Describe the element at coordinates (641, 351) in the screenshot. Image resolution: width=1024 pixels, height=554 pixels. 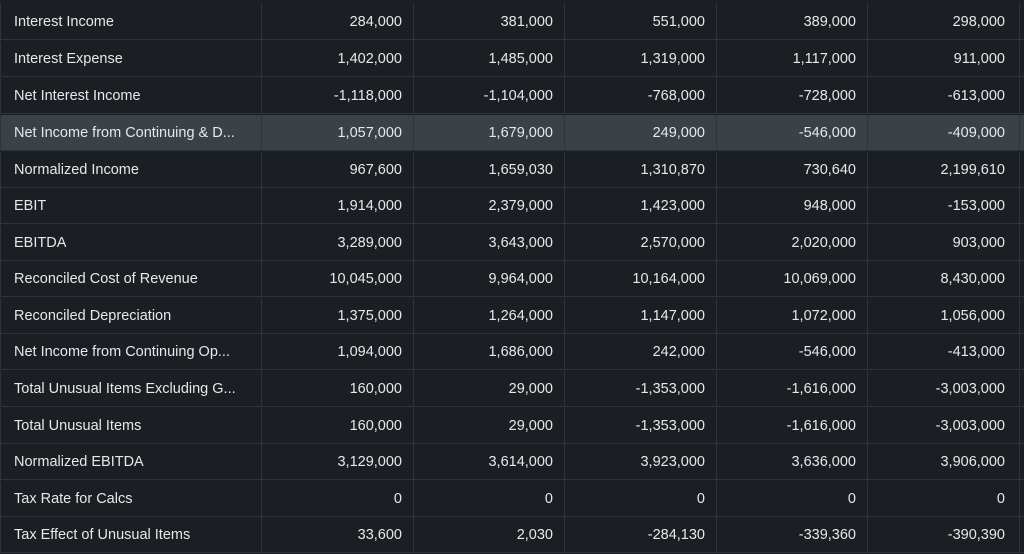
I see `value-cell: 242,000` at that location.